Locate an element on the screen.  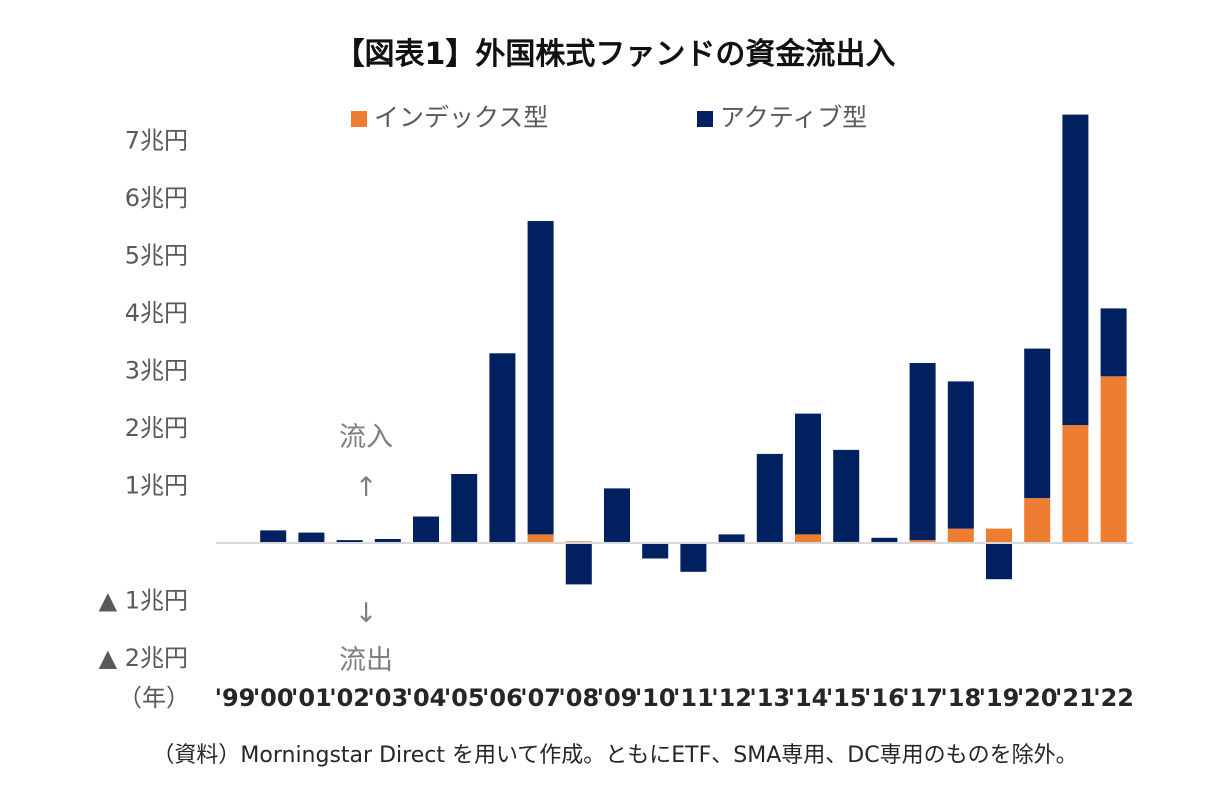
y-tick-label: 6兆円 is located at coordinates (156, 198).